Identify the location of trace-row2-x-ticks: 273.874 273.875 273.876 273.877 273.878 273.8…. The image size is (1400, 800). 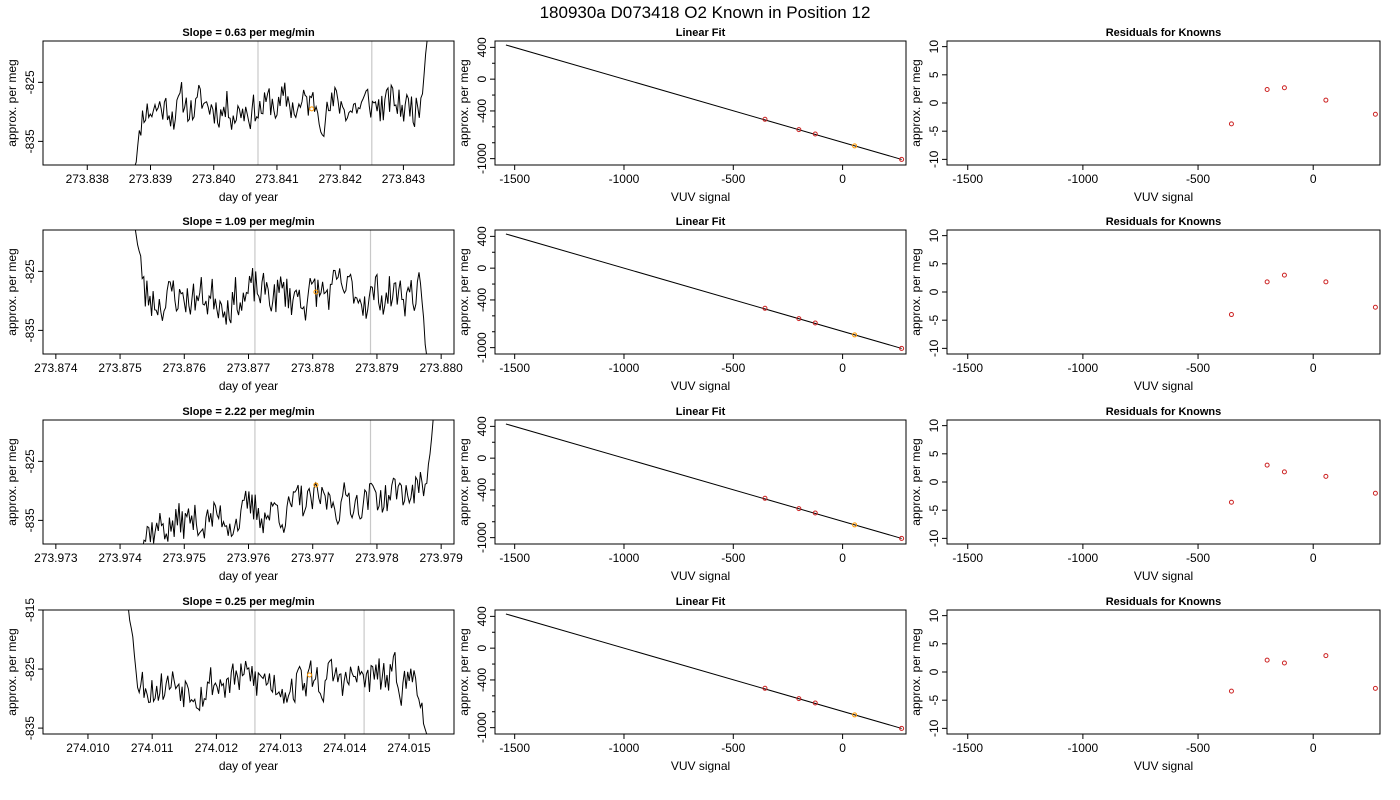
(248, 364).